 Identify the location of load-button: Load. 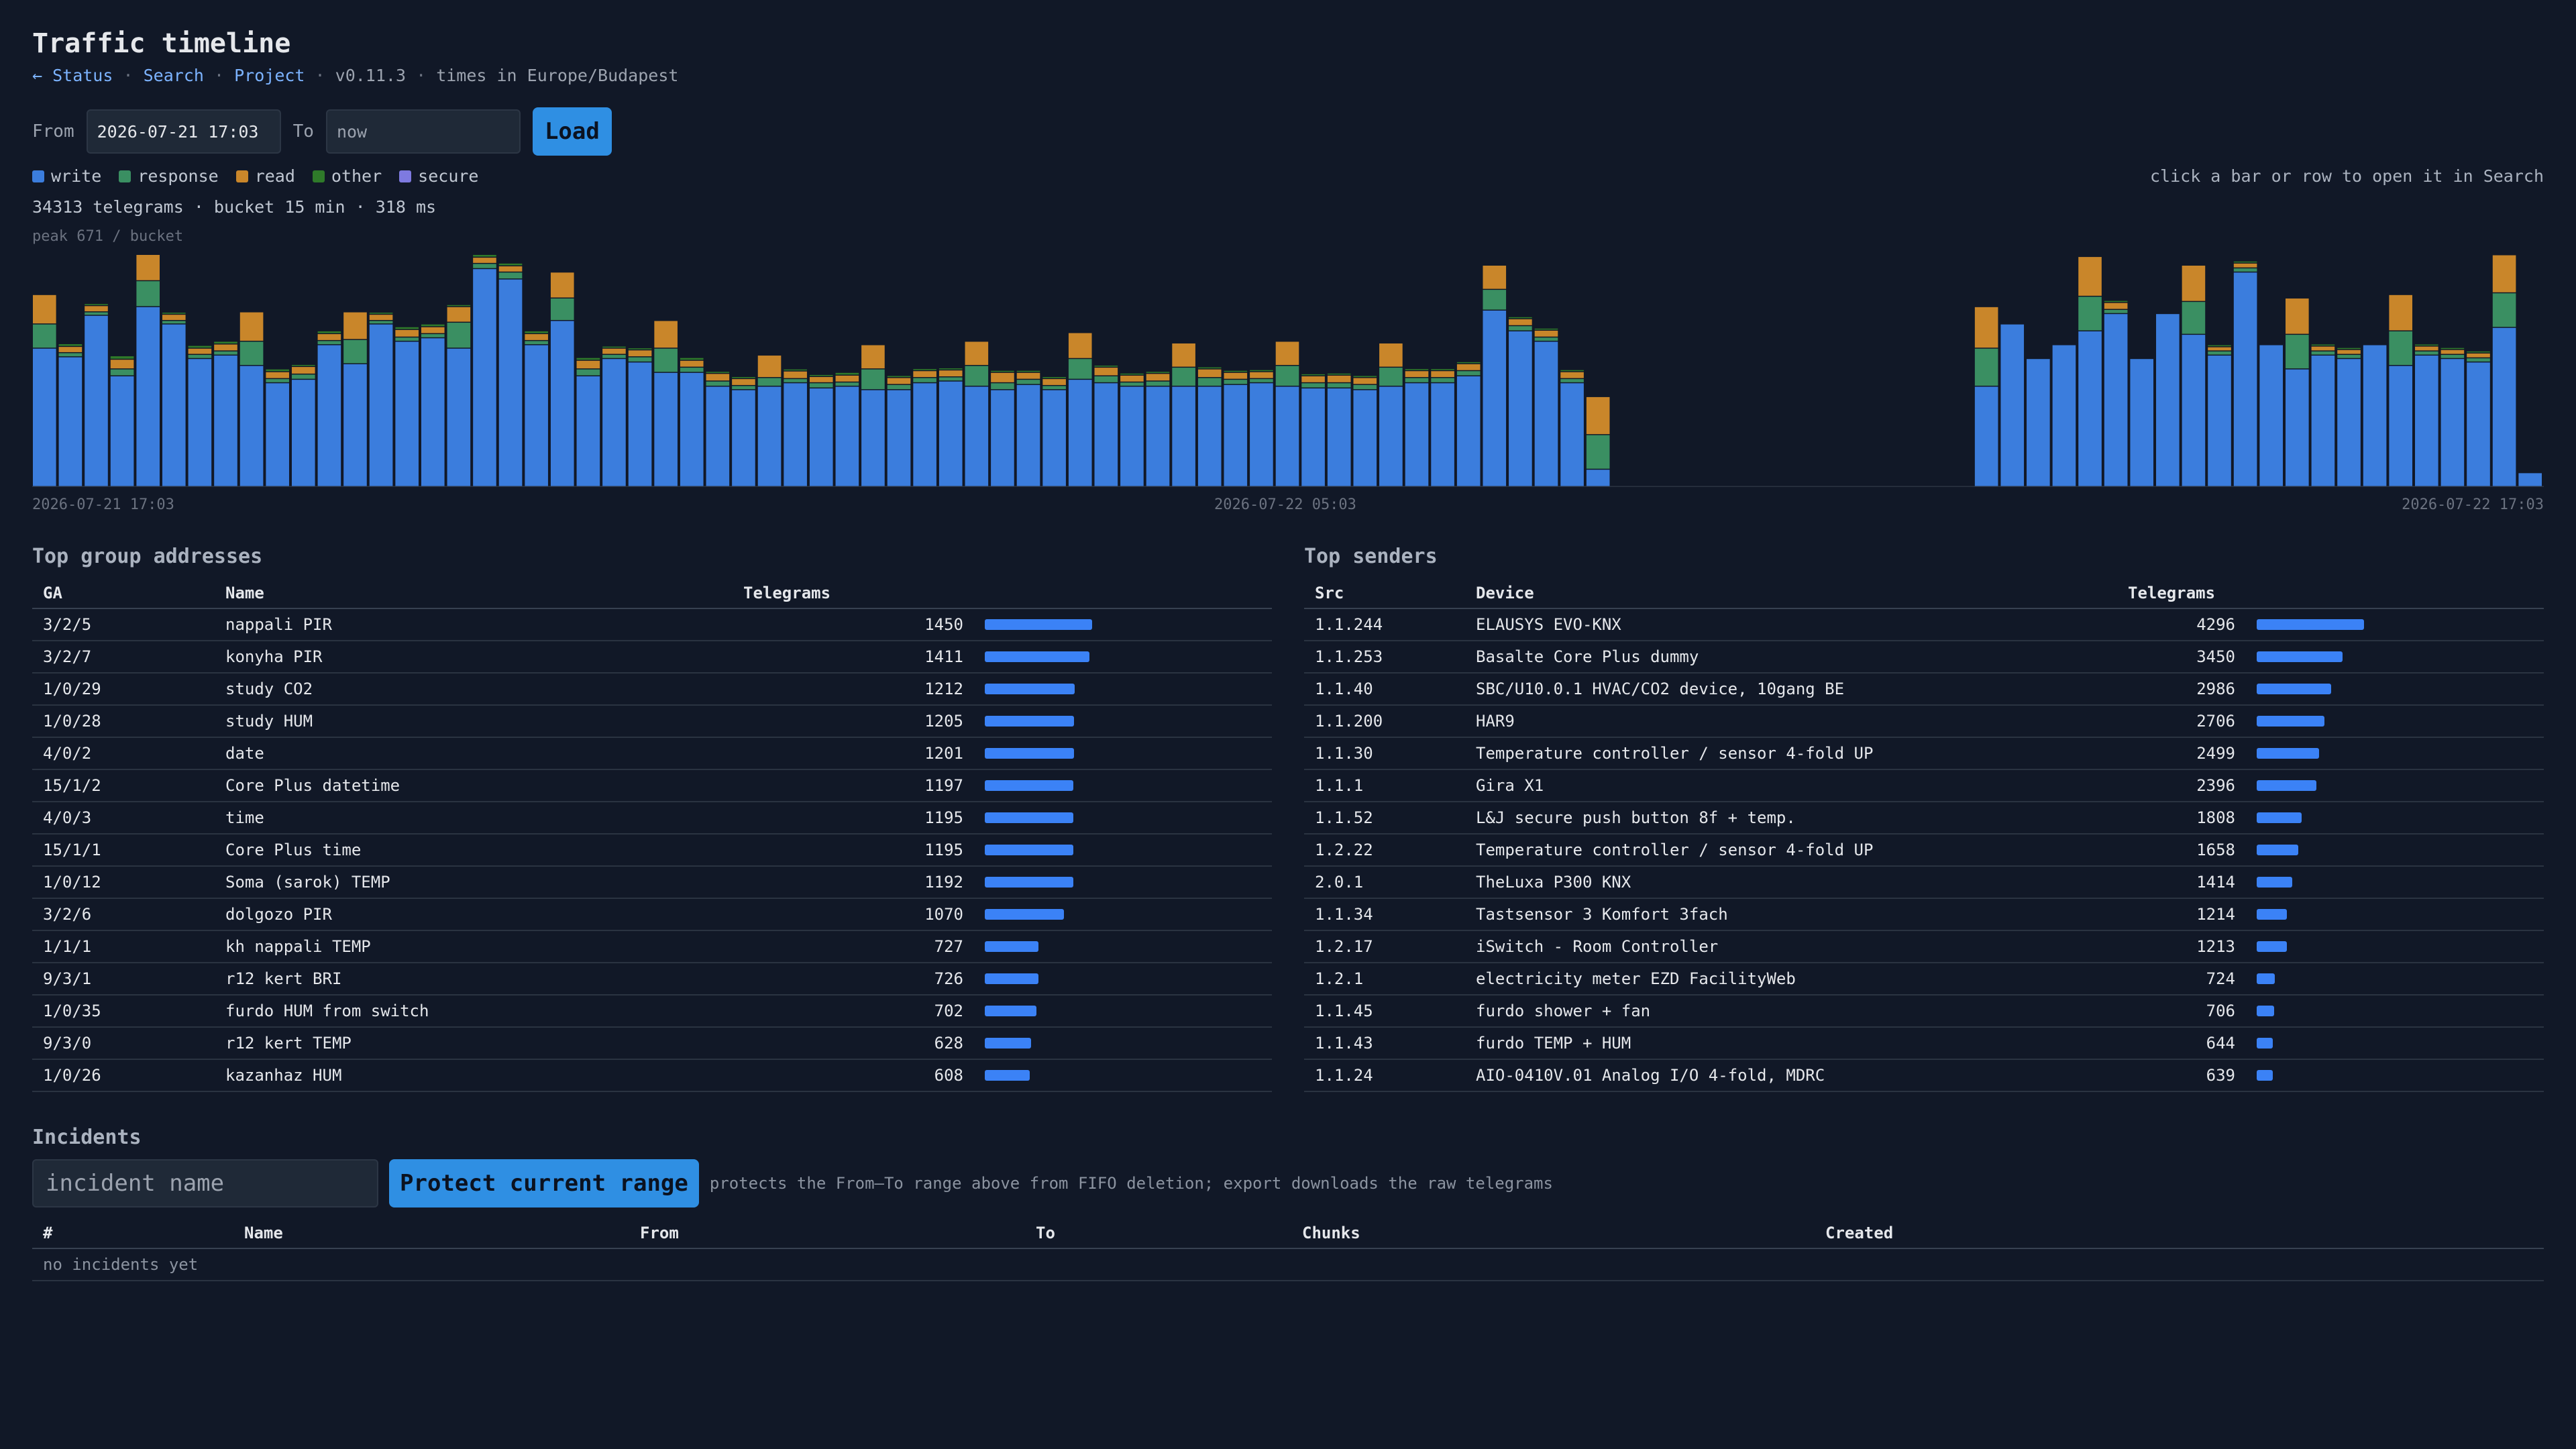
(572, 131).